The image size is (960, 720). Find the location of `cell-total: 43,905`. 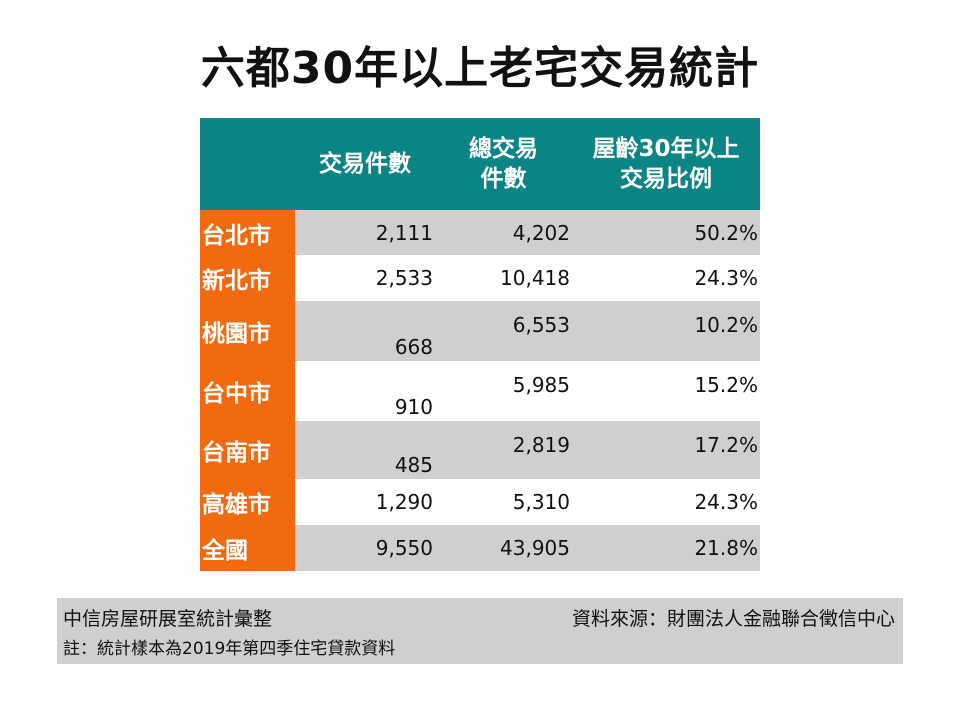

cell-total: 43,905 is located at coordinates (503, 548).